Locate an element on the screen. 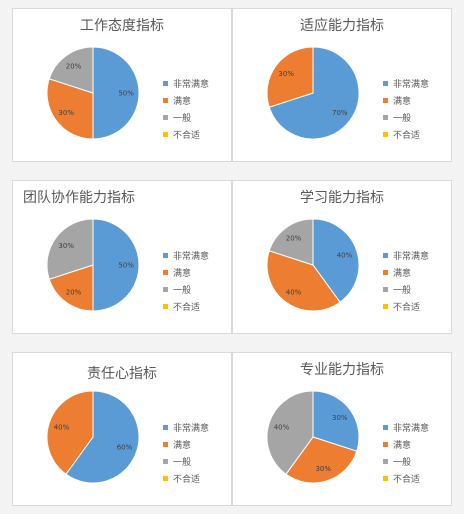 This screenshot has width=464, height=514. chart-title: 责任心指标 is located at coordinates (122, 374).